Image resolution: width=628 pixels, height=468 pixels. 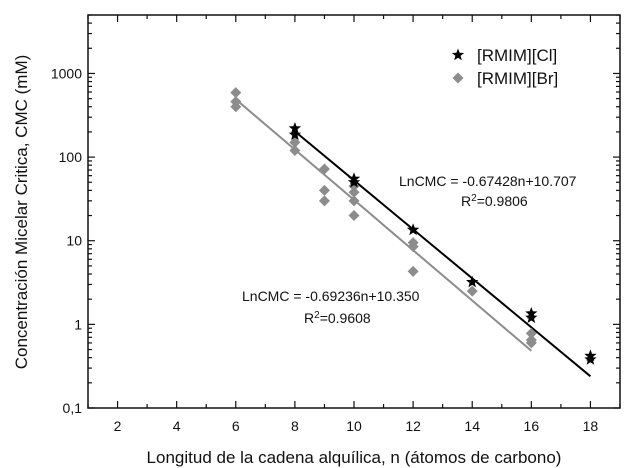 I want to click on legend-marker-br, so click(x=458, y=78).